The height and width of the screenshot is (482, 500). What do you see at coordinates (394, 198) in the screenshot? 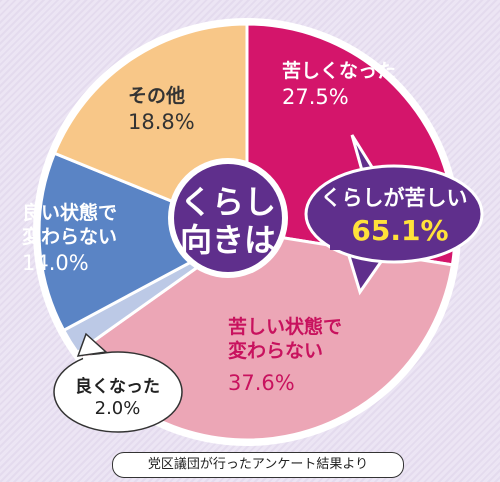
I see `callout-text: くらしが苦しい` at bounding box center [394, 198].